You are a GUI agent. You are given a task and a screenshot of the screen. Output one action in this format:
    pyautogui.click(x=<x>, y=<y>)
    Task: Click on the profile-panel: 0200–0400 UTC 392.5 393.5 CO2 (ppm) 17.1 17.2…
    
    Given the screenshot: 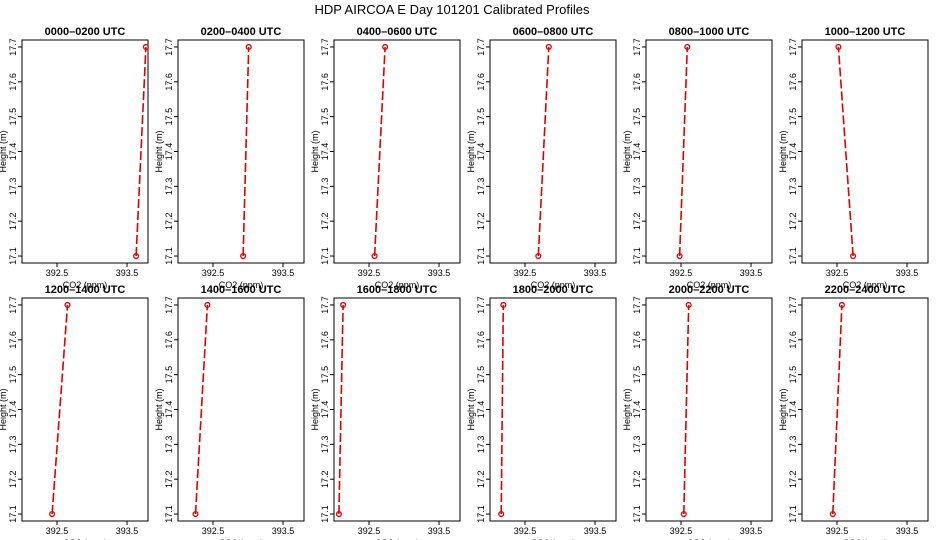 What is the action you would take?
    pyautogui.click(x=229, y=158)
    